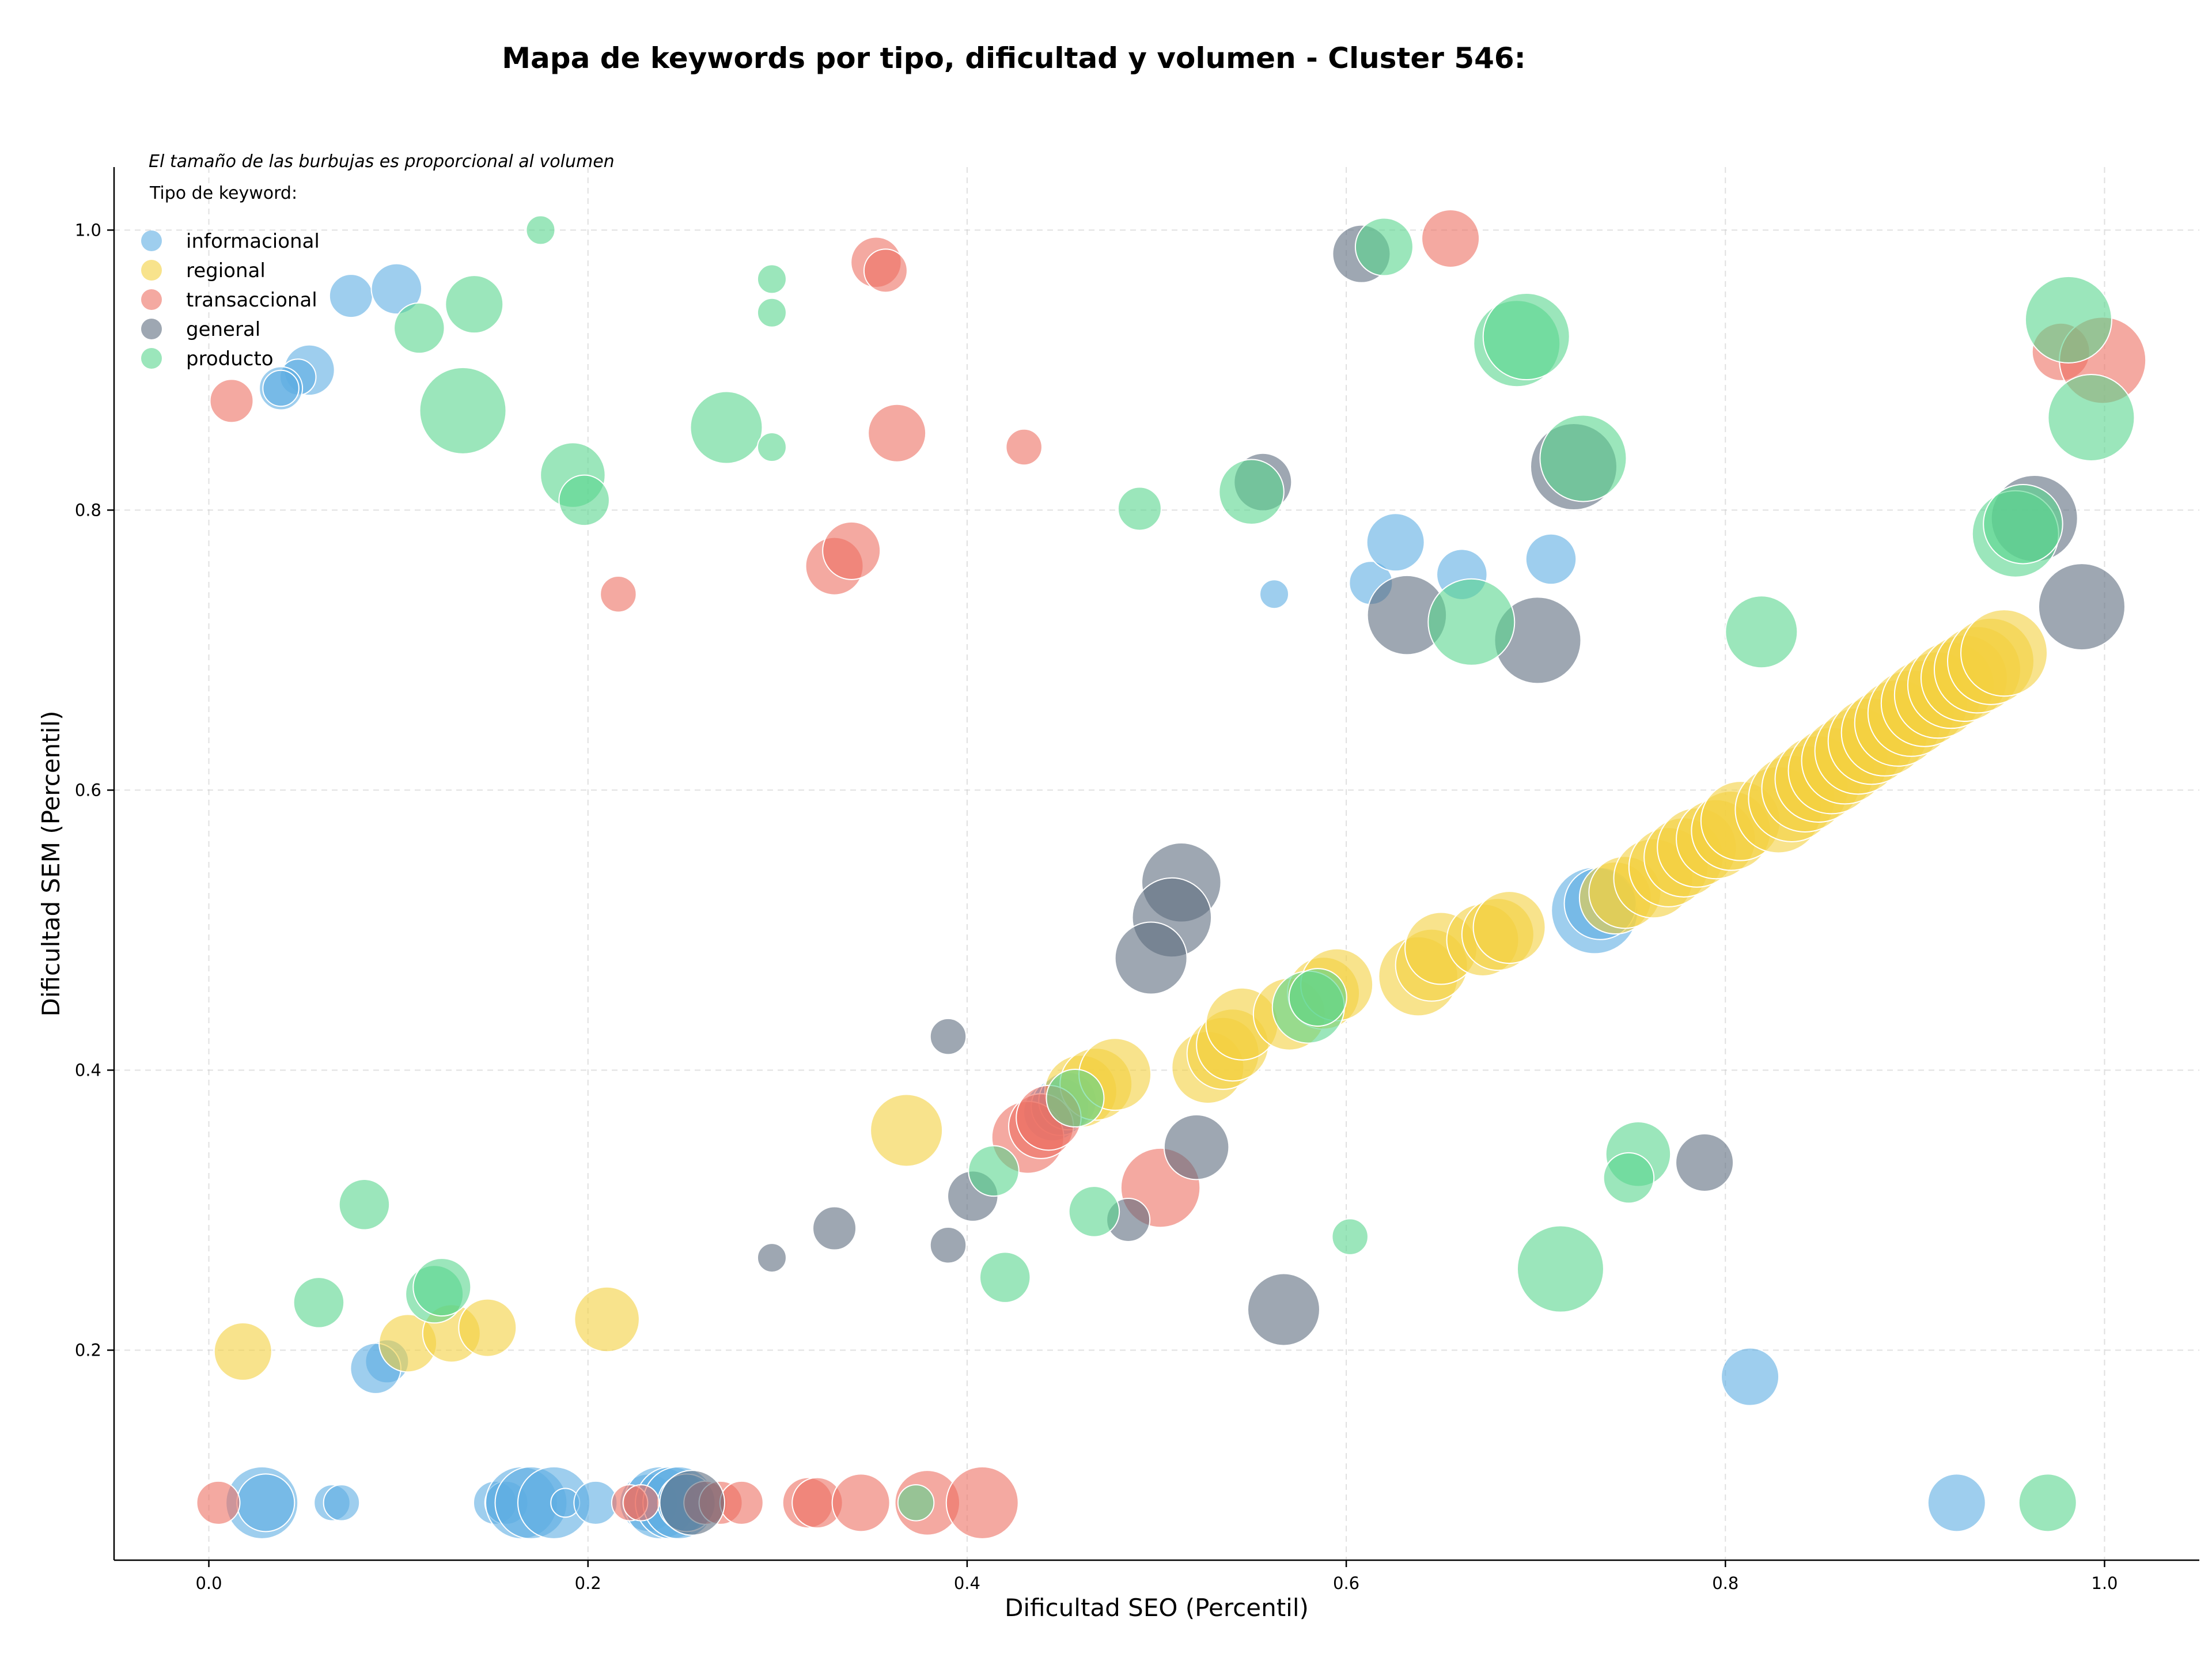  I want to click on legend-label-producto: producto, so click(230, 358).